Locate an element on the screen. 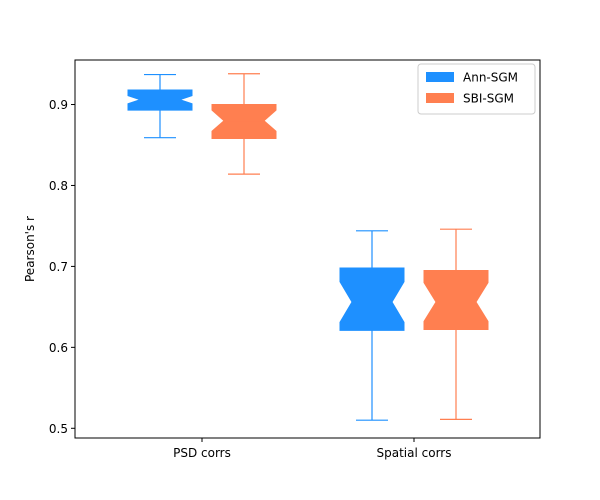  y-axis-label: Pearson's r is located at coordinates (30, 249).